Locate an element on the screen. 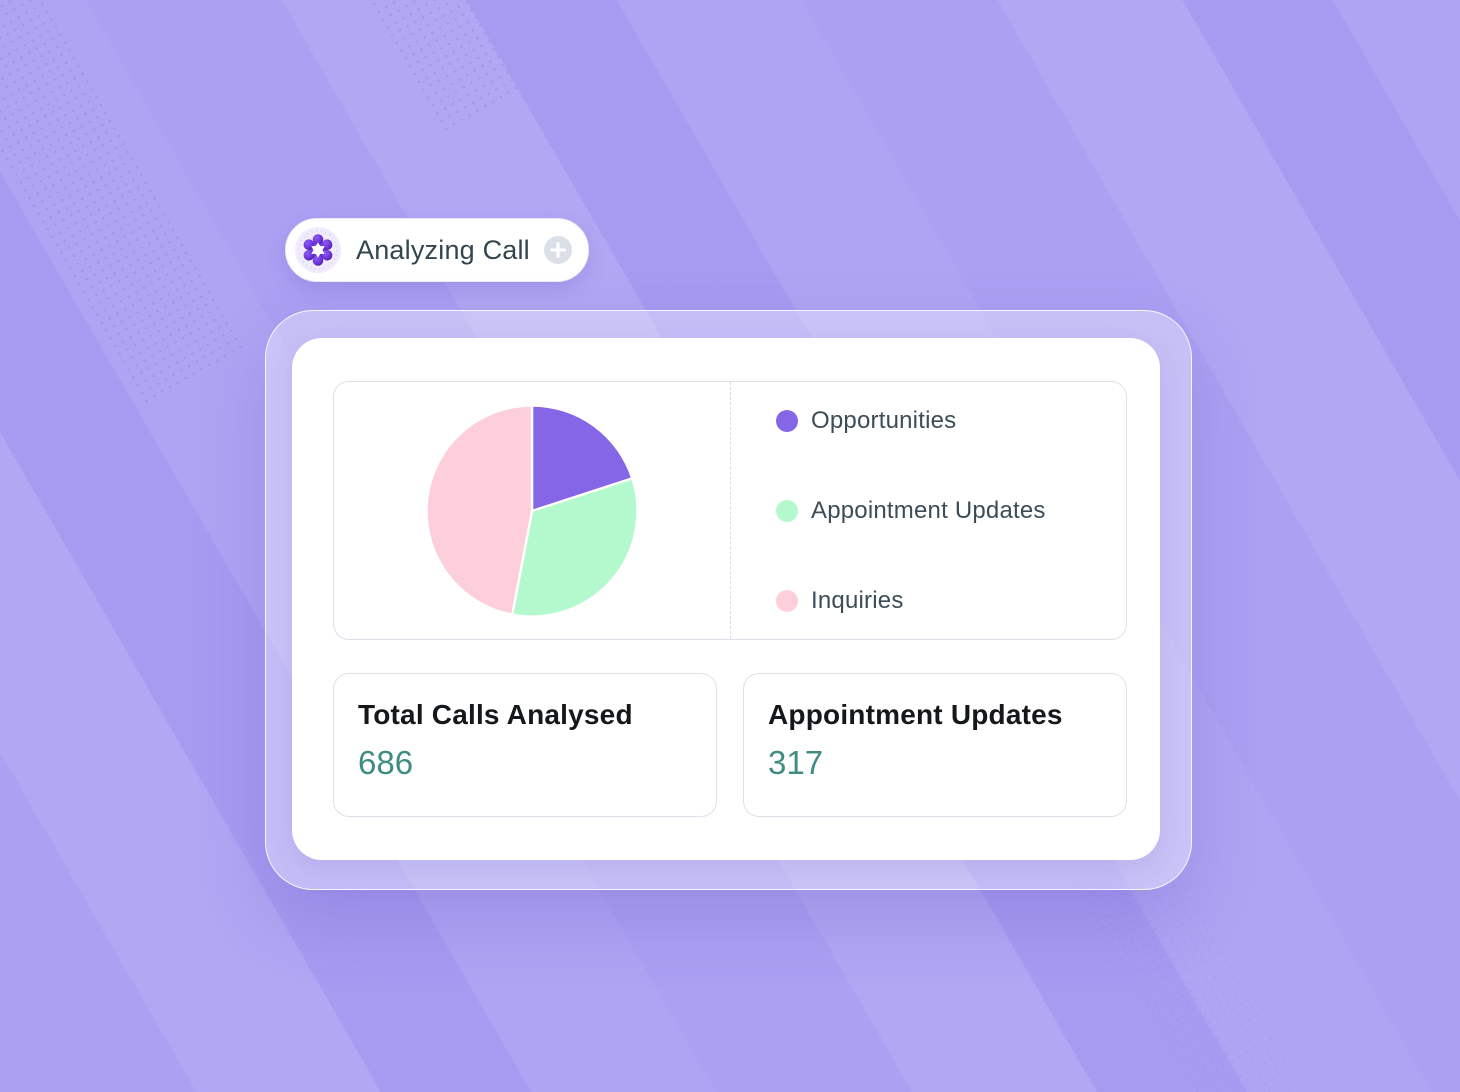  legend-item-appointment-updates: Appointment Updates is located at coordinates (951, 511).